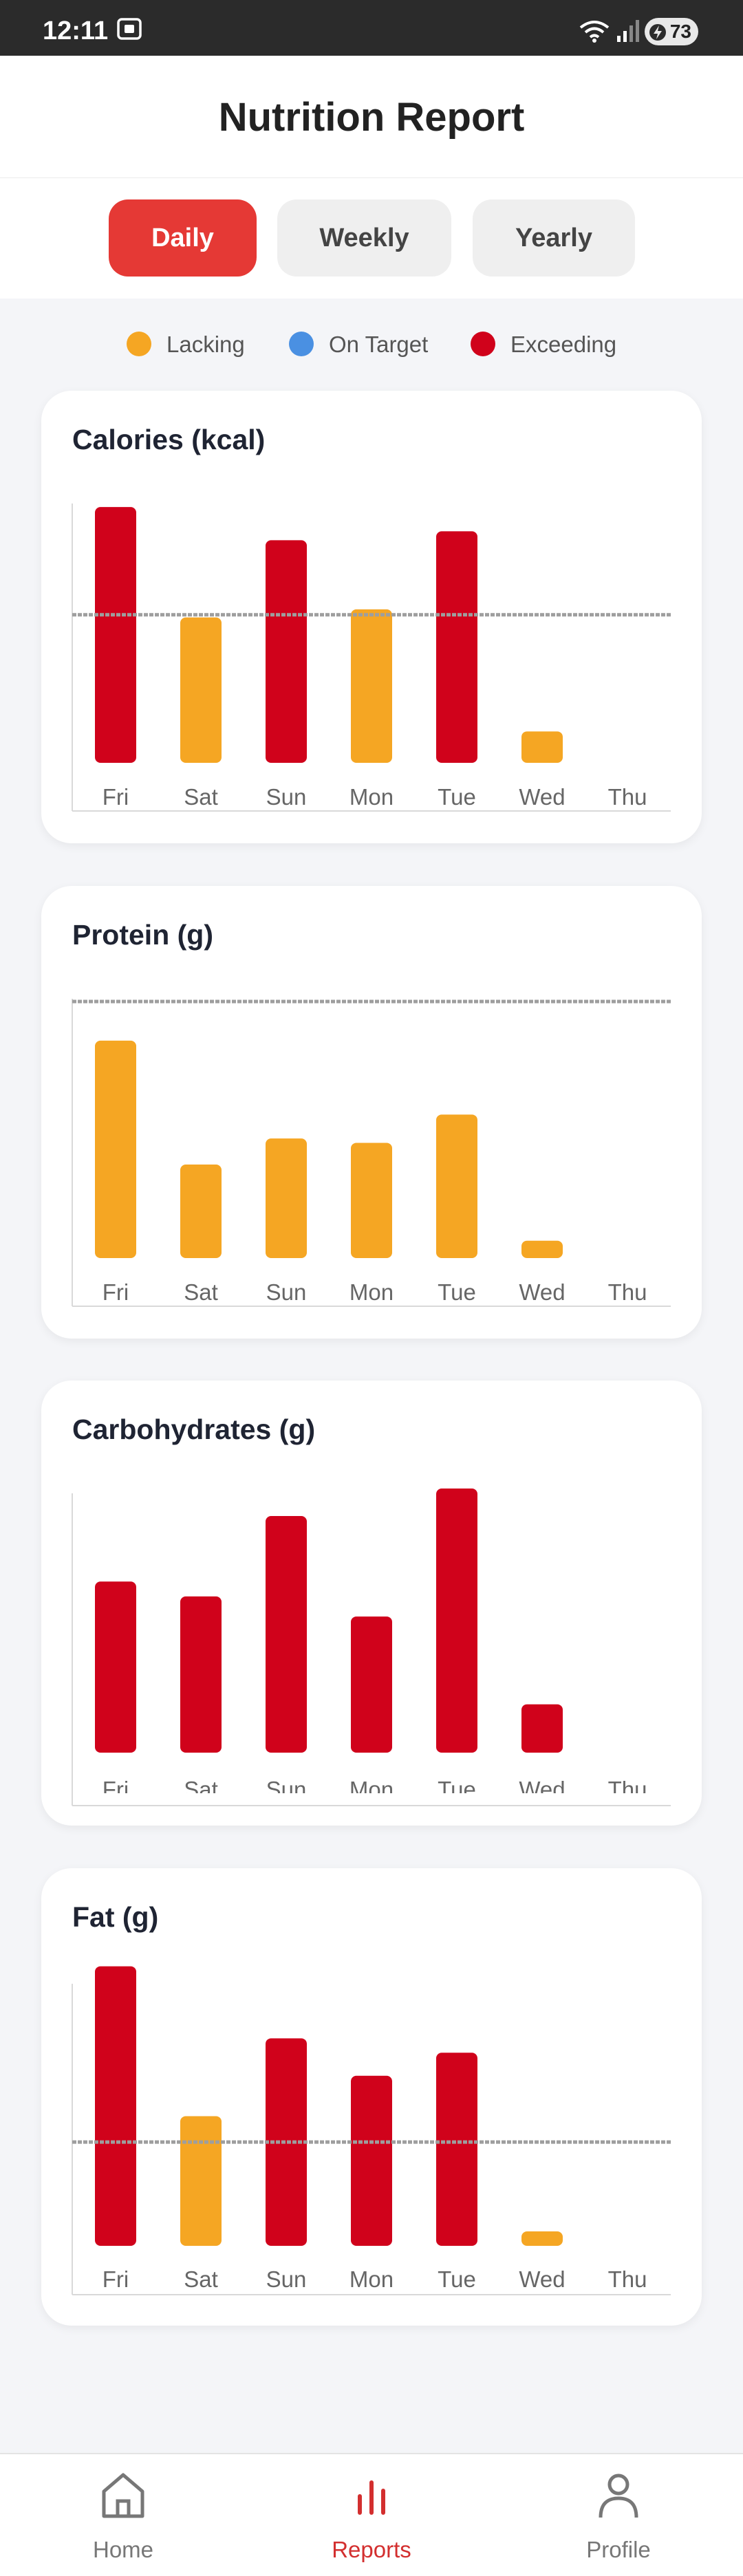  I want to click on legend-dot-exceeding, so click(483, 344).